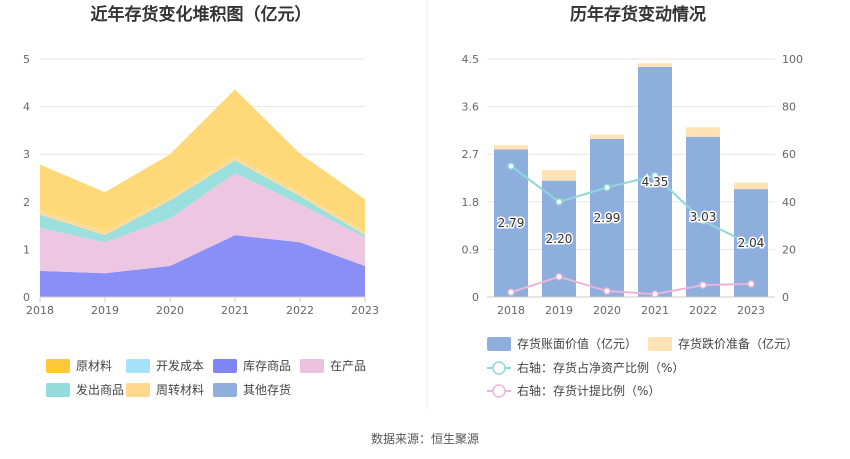 This screenshot has width=850, height=459. I want to click on right-y-tick-label: 0.9, so click(471, 249).